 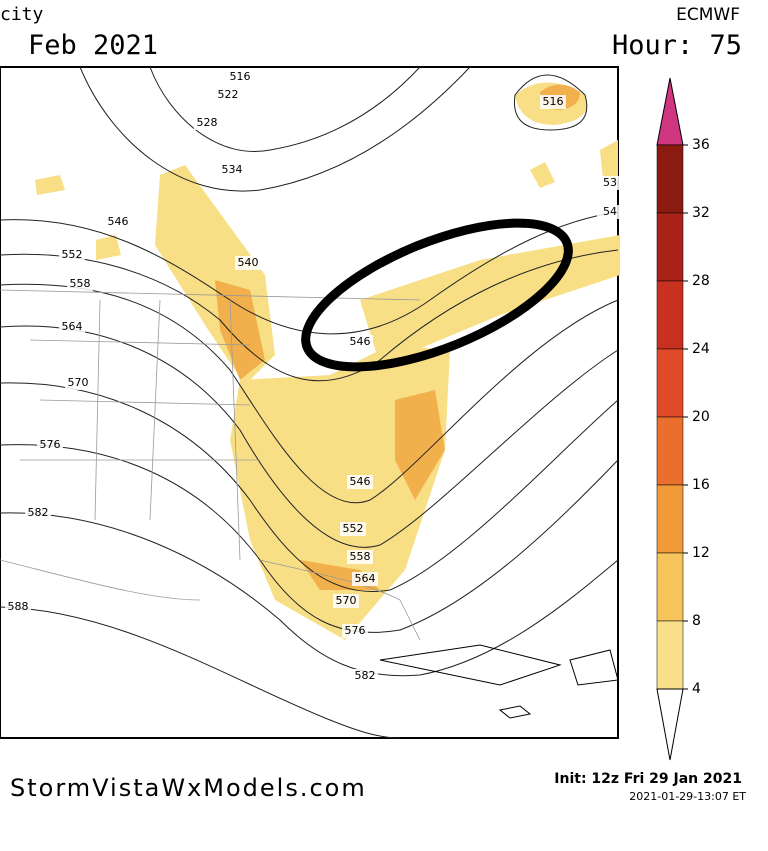 I want to click on colorbar-tick-label: 4, so click(x=696, y=689).